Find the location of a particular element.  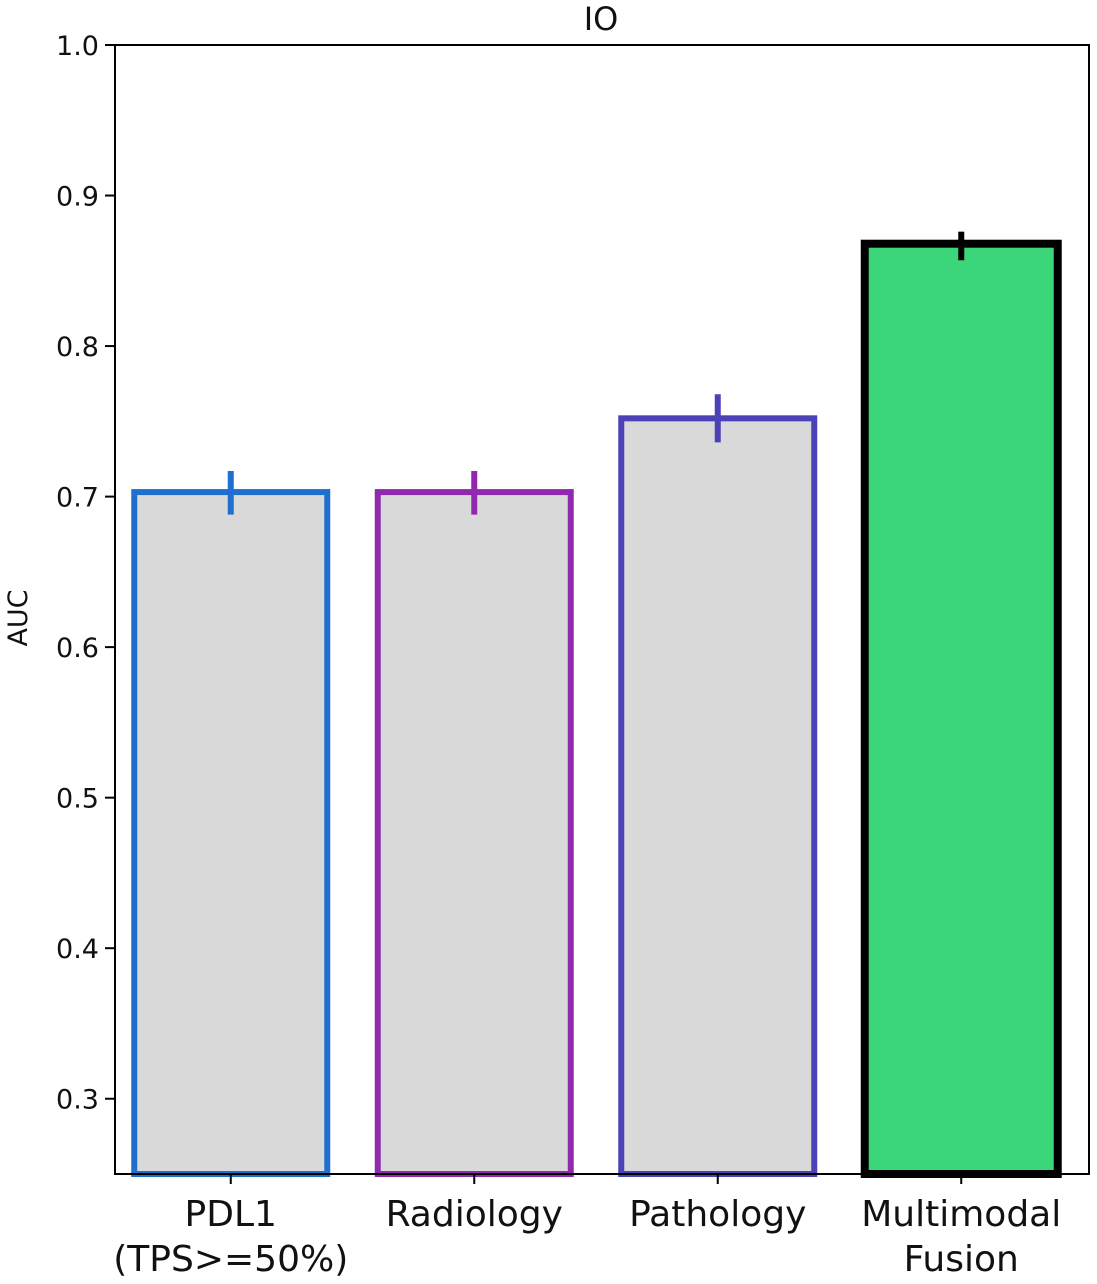

chart-title: IO is located at coordinates (601, 19).